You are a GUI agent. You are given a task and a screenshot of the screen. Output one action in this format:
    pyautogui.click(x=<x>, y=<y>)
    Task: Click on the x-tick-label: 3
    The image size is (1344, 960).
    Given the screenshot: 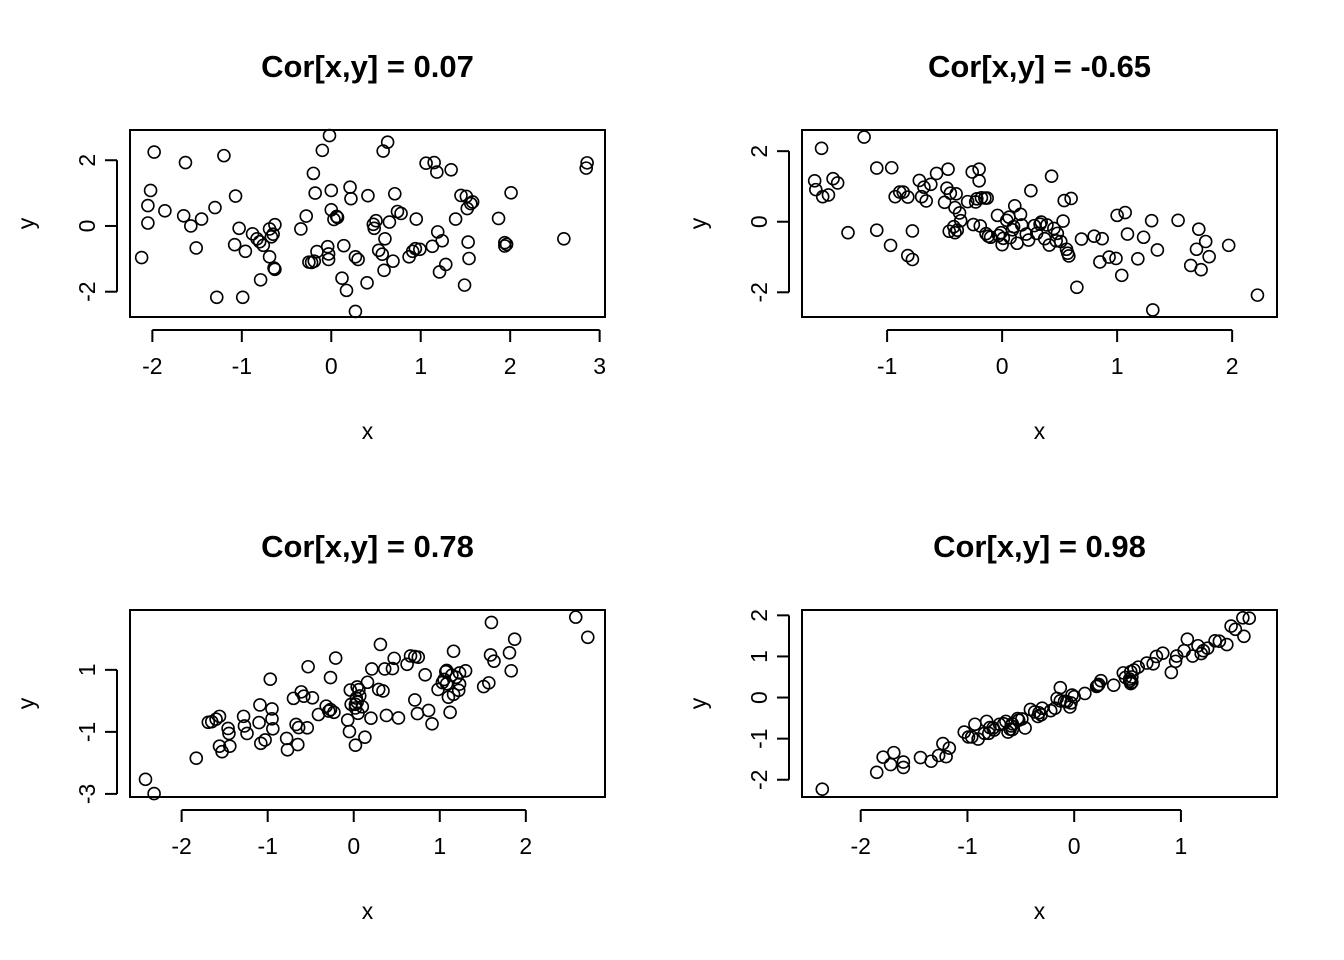 What is the action you would take?
    pyautogui.click(x=599, y=366)
    